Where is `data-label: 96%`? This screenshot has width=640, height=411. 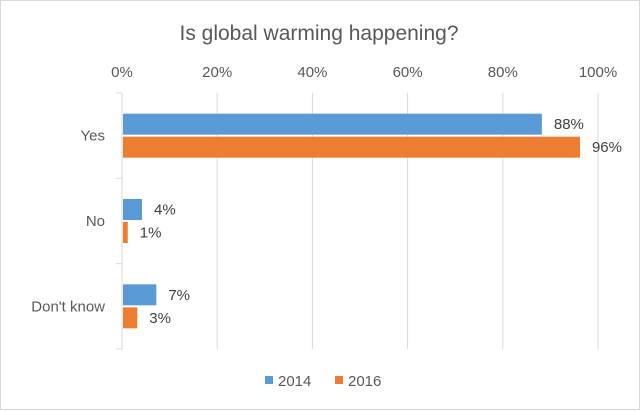
data-label: 96% is located at coordinates (607, 147).